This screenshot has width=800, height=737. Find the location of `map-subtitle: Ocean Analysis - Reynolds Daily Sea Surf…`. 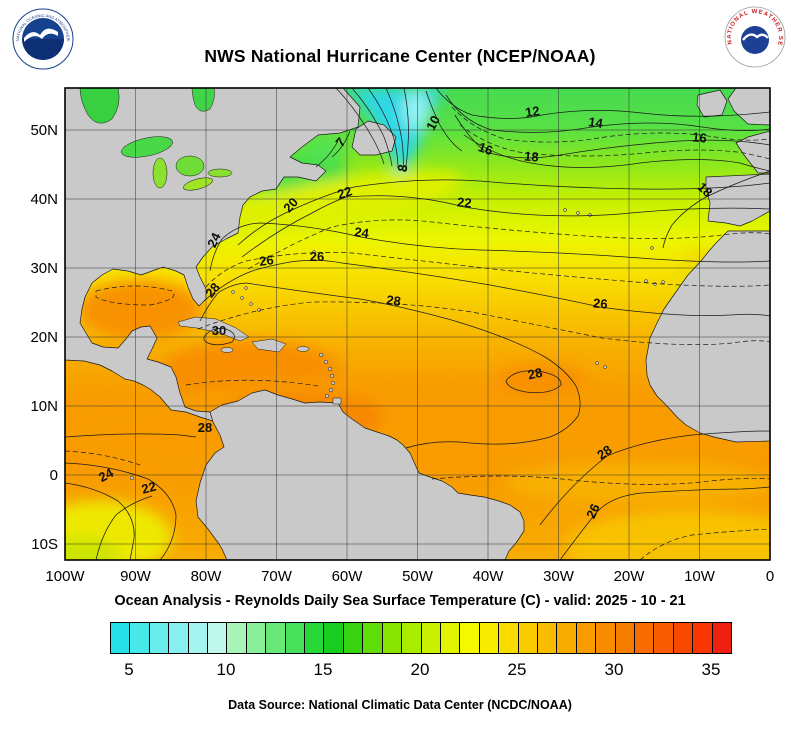

map-subtitle: Ocean Analysis - Reynolds Daily Sea Surf… is located at coordinates (400, 601).